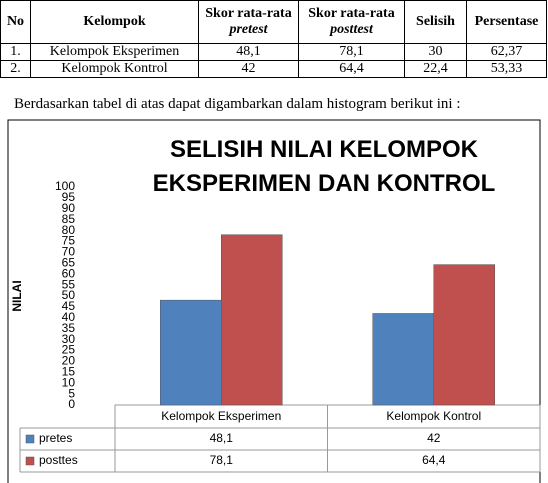  Describe the element at coordinates (435, 22) in the screenshot. I see `header-cell: Selisih` at that location.